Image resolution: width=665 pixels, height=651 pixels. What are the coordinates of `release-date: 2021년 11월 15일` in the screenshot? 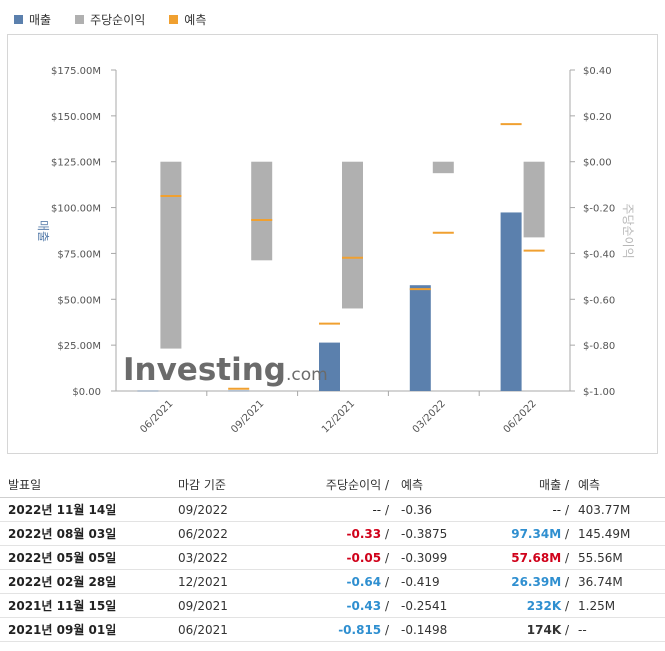 It's located at (62, 606).